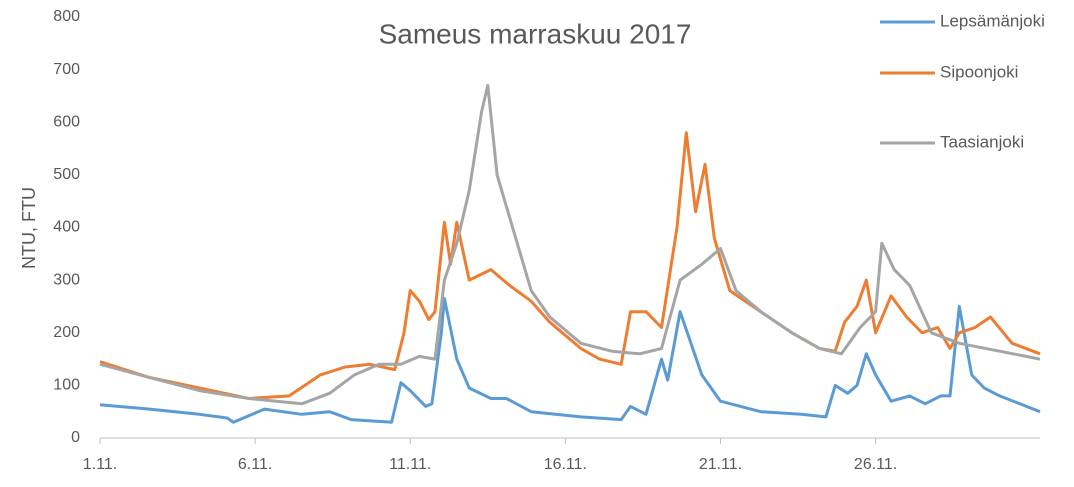 Image resolution: width=1074 pixels, height=487 pixels. What do you see at coordinates (66, 385) in the screenshot?
I see `y-tick-label: 100` at bounding box center [66, 385].